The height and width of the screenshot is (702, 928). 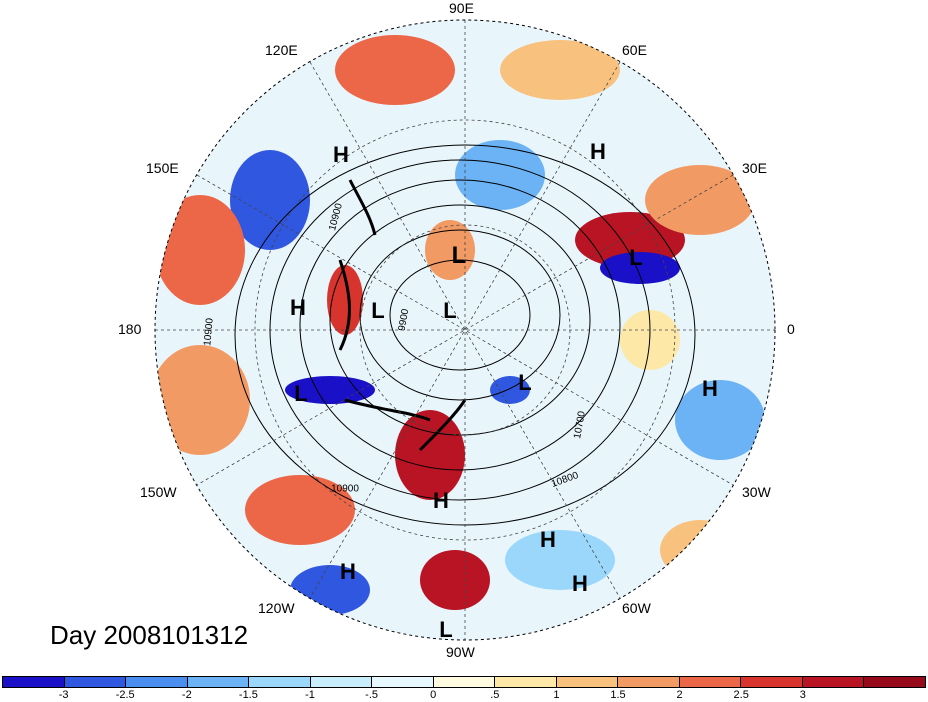 What do you see at coordinates (756, 492) in the screenshot?
I see `lon-label-30w: 30W` at bounding box center [756, 492].